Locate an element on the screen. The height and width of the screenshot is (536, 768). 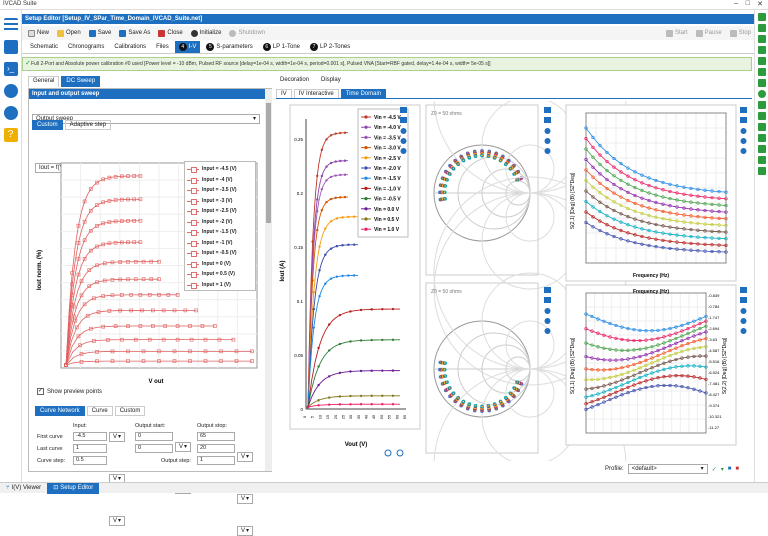
curve-step-unit: V is located at coordinates (117, 521).